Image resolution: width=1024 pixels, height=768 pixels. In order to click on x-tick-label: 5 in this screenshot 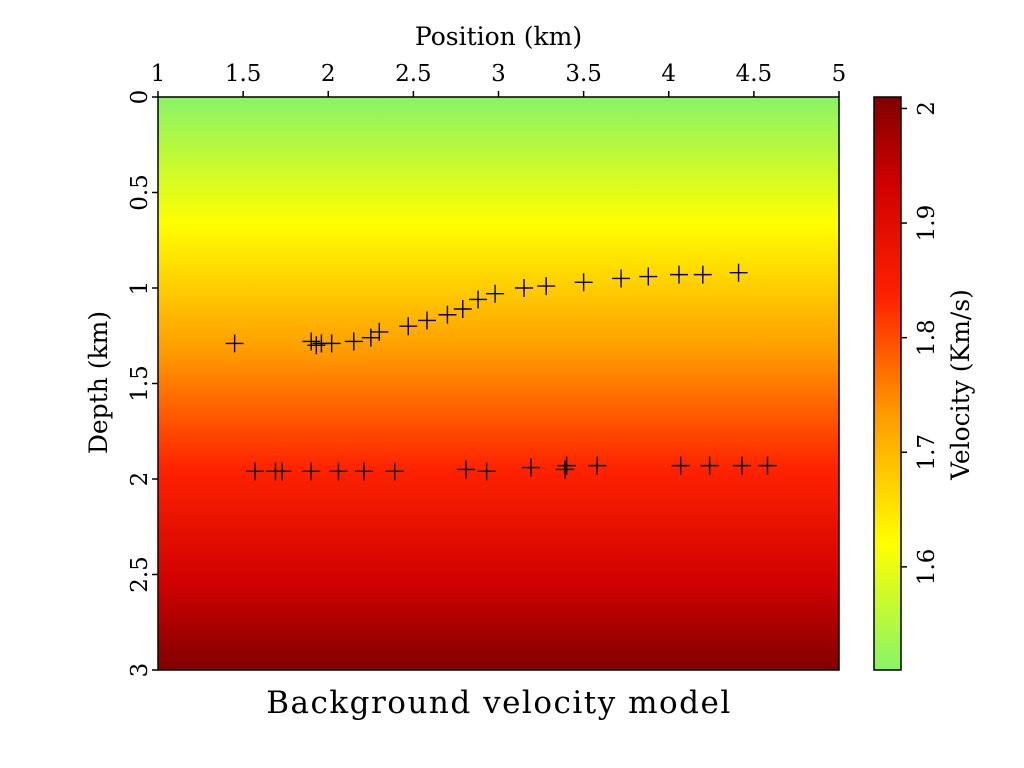, I will do `click(839, 74)`.